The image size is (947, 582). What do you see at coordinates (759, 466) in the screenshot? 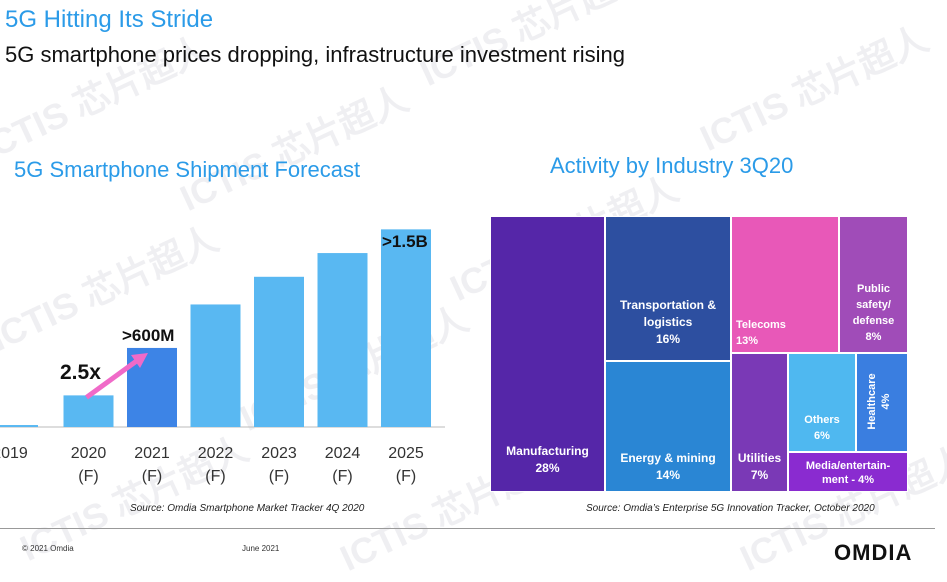
I see `treemap-cell-label: Utilities 7%` at bounding box center [759, 466].